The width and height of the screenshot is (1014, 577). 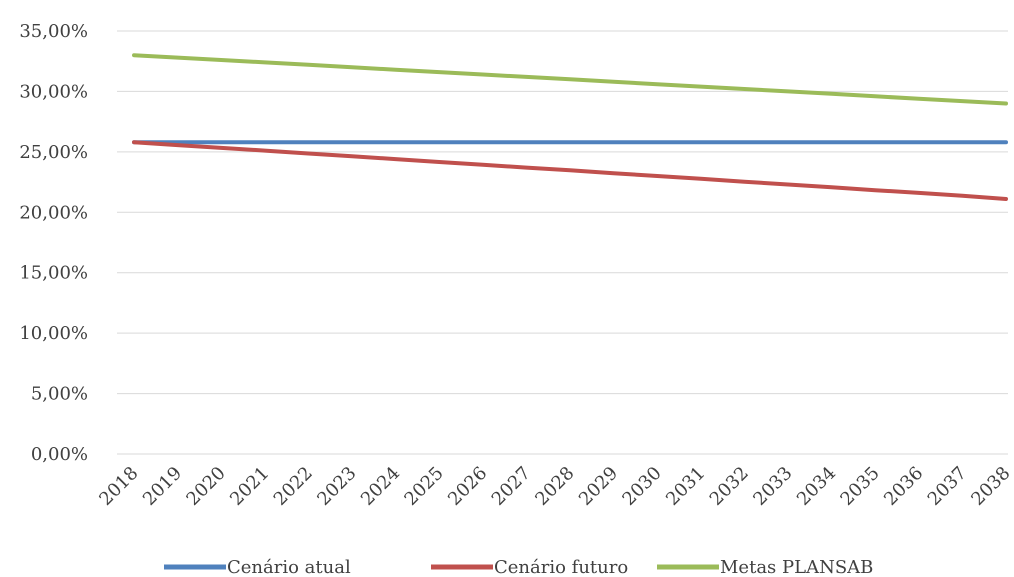 What do you see at coordinates (118, 486) in the screenshot?
I see `x-tick-label: 2018` at bounding box center [118, 486].